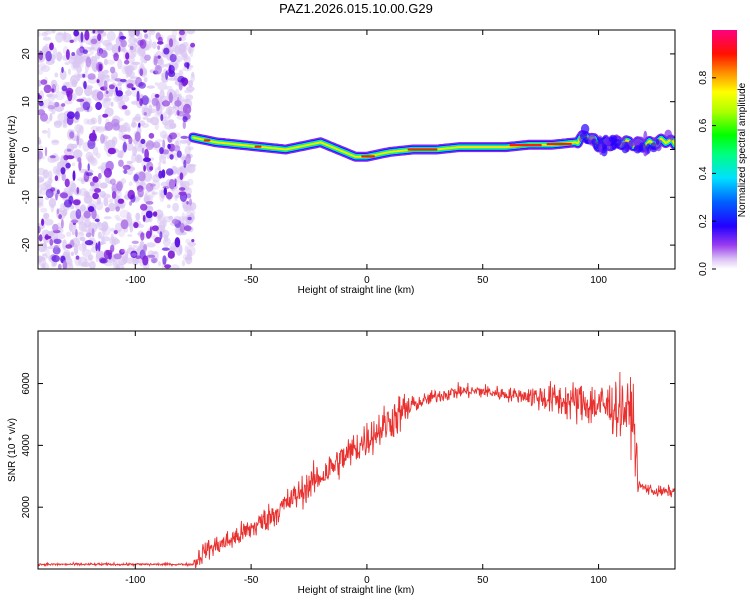 This screenshot has width=750, height=600. What do you see at coordinates (356, 290) in the screenshot?
I see `spectrogram-x-axis-label: Height of straight line (km)` at bounding box center [356, 290].